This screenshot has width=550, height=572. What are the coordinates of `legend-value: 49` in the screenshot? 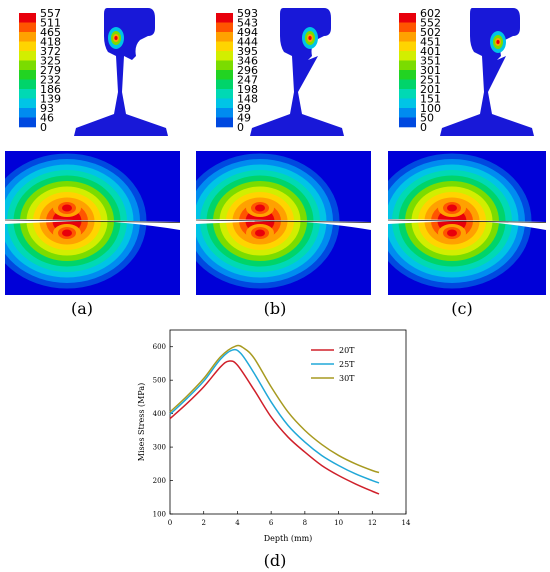 It's located at (244, 118).